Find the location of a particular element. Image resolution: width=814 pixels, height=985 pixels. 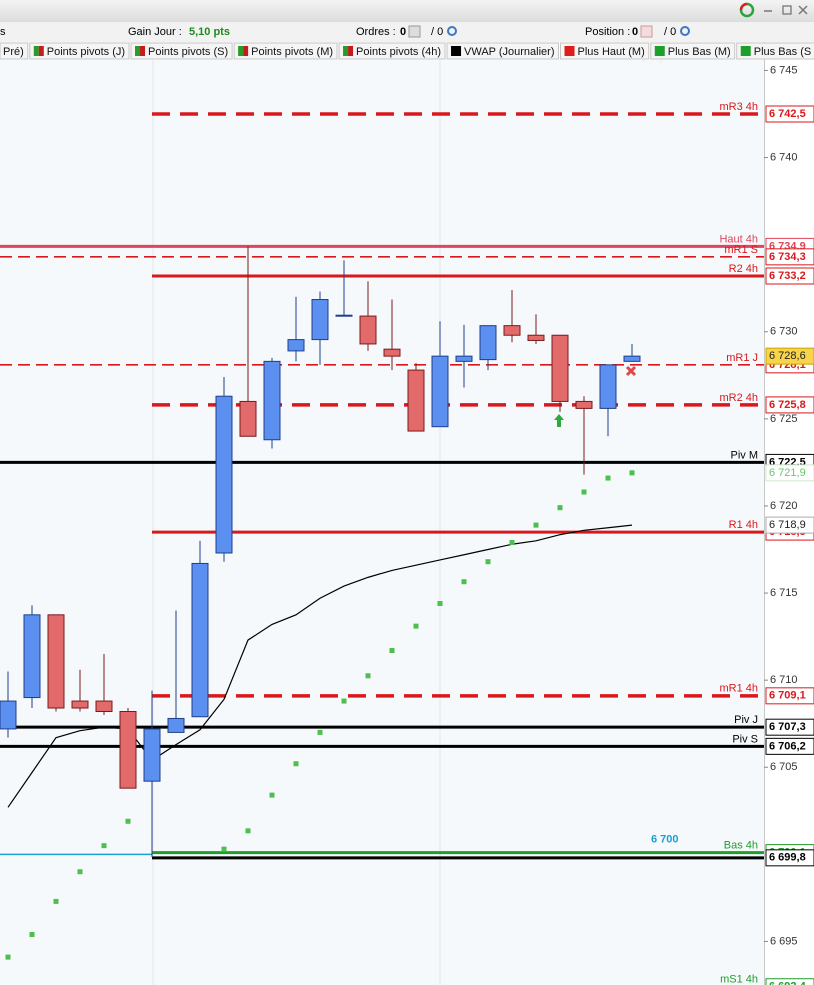

tab-label: Points pivots (4h) is located at coordinates (398, 52).